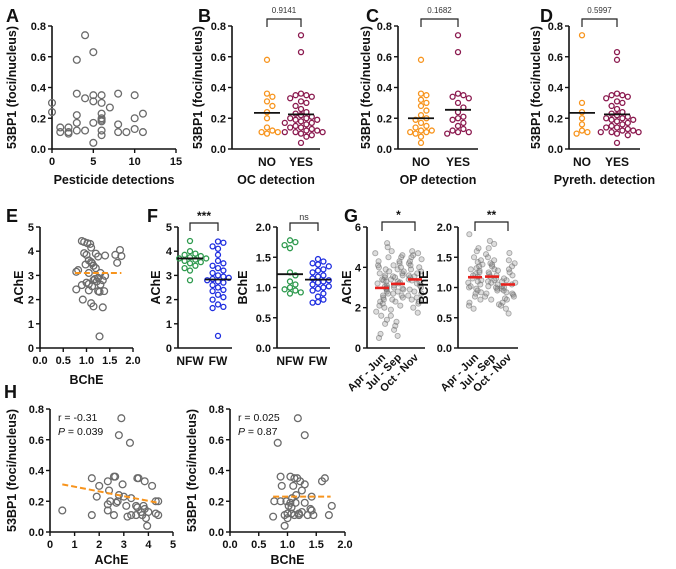  Describe the element at coordinates (263, 349) in the screenshot. I see `y-tick-label: 0.0` at that location.